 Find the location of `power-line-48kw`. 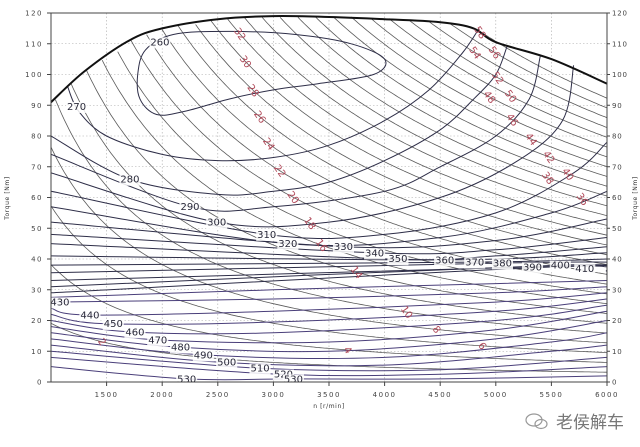

power-line-48kw is located at coordinates (489, 83).